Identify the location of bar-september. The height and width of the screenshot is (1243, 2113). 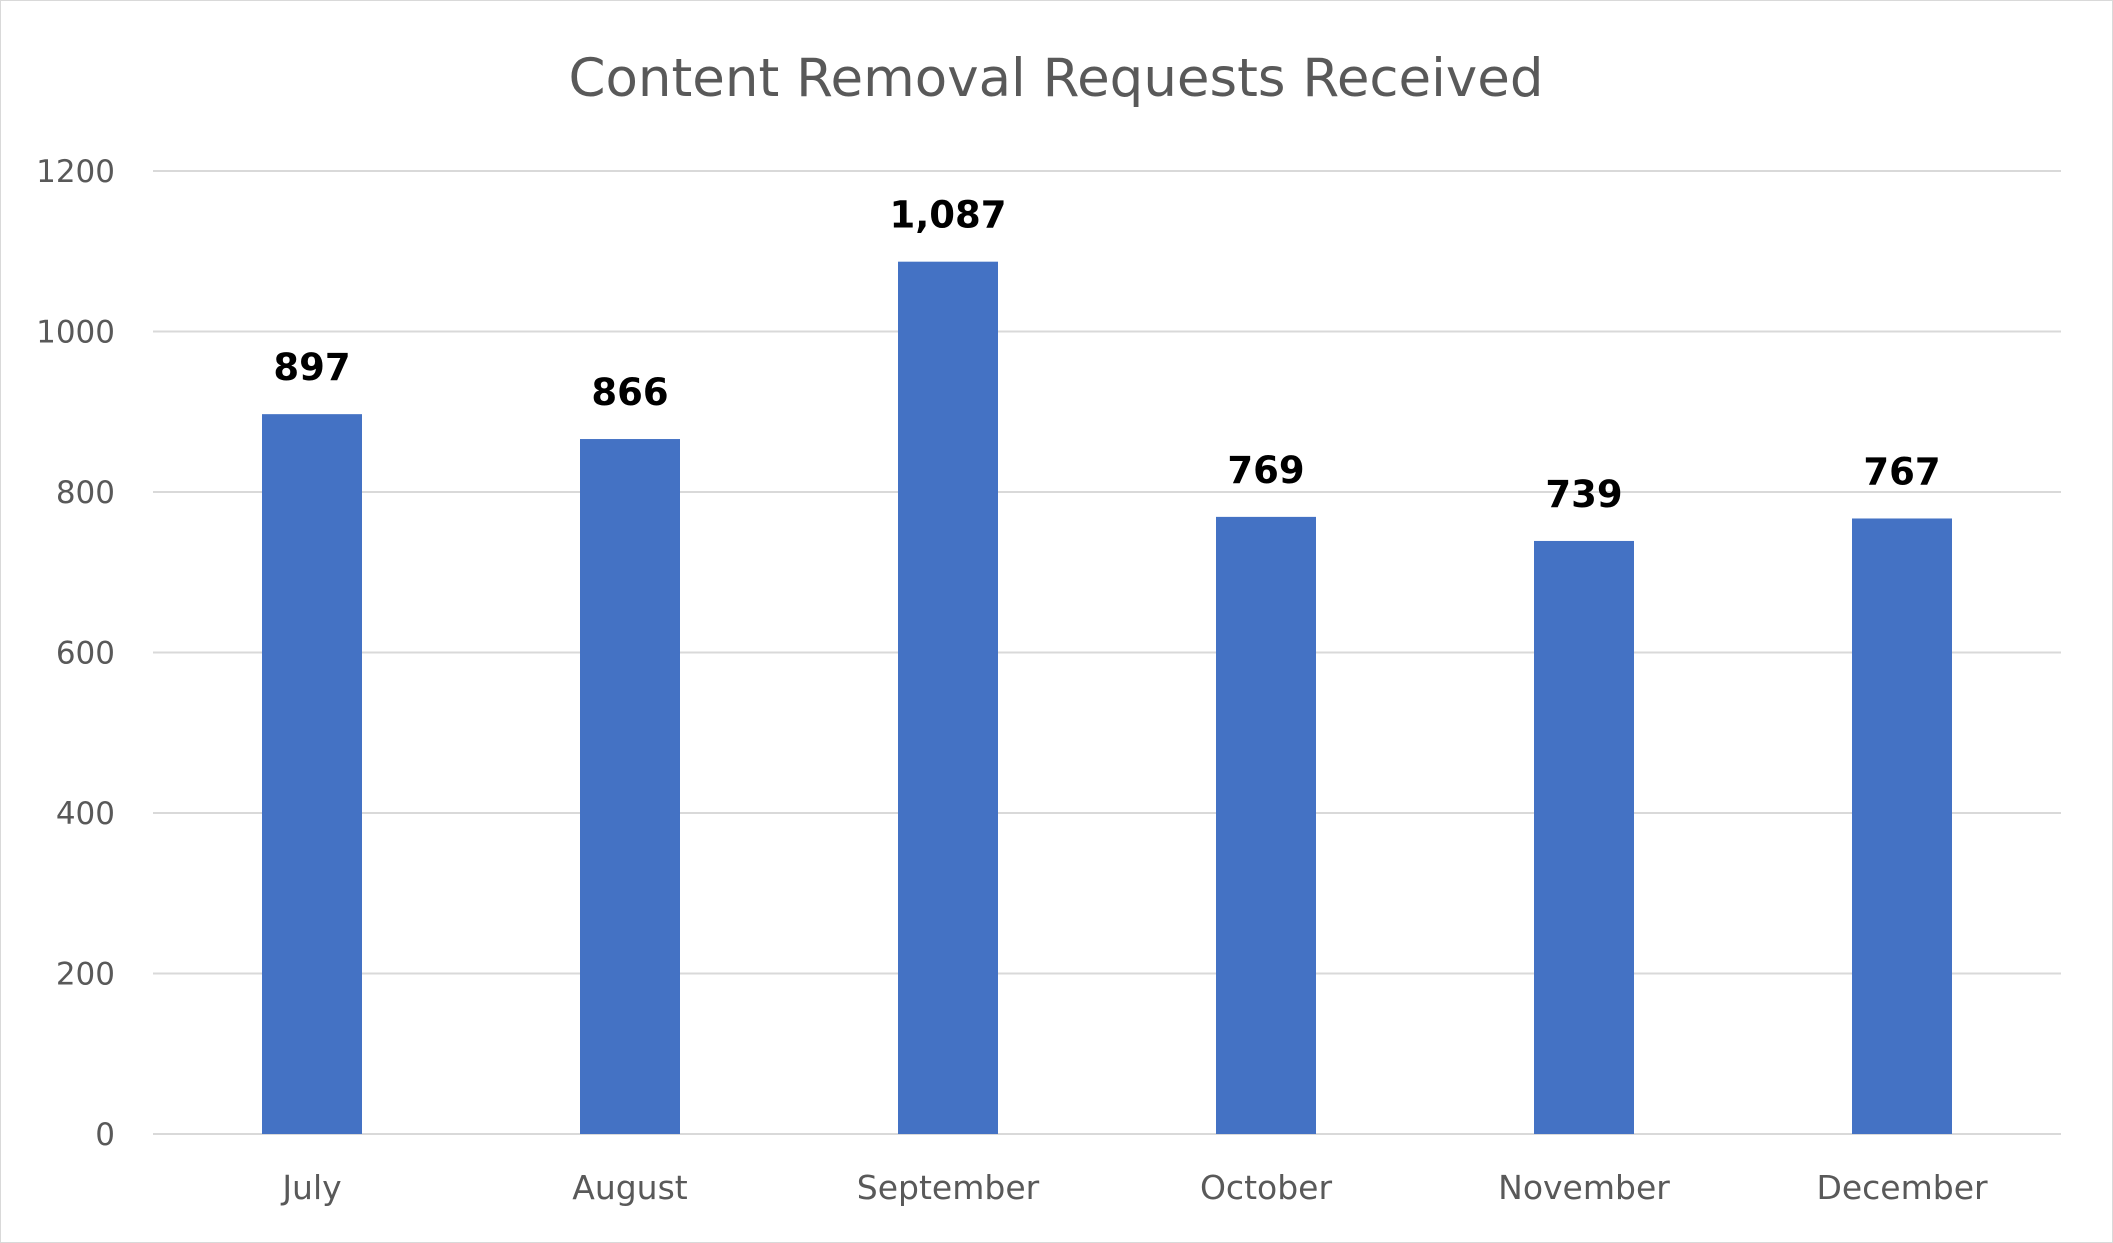
(948, 697).